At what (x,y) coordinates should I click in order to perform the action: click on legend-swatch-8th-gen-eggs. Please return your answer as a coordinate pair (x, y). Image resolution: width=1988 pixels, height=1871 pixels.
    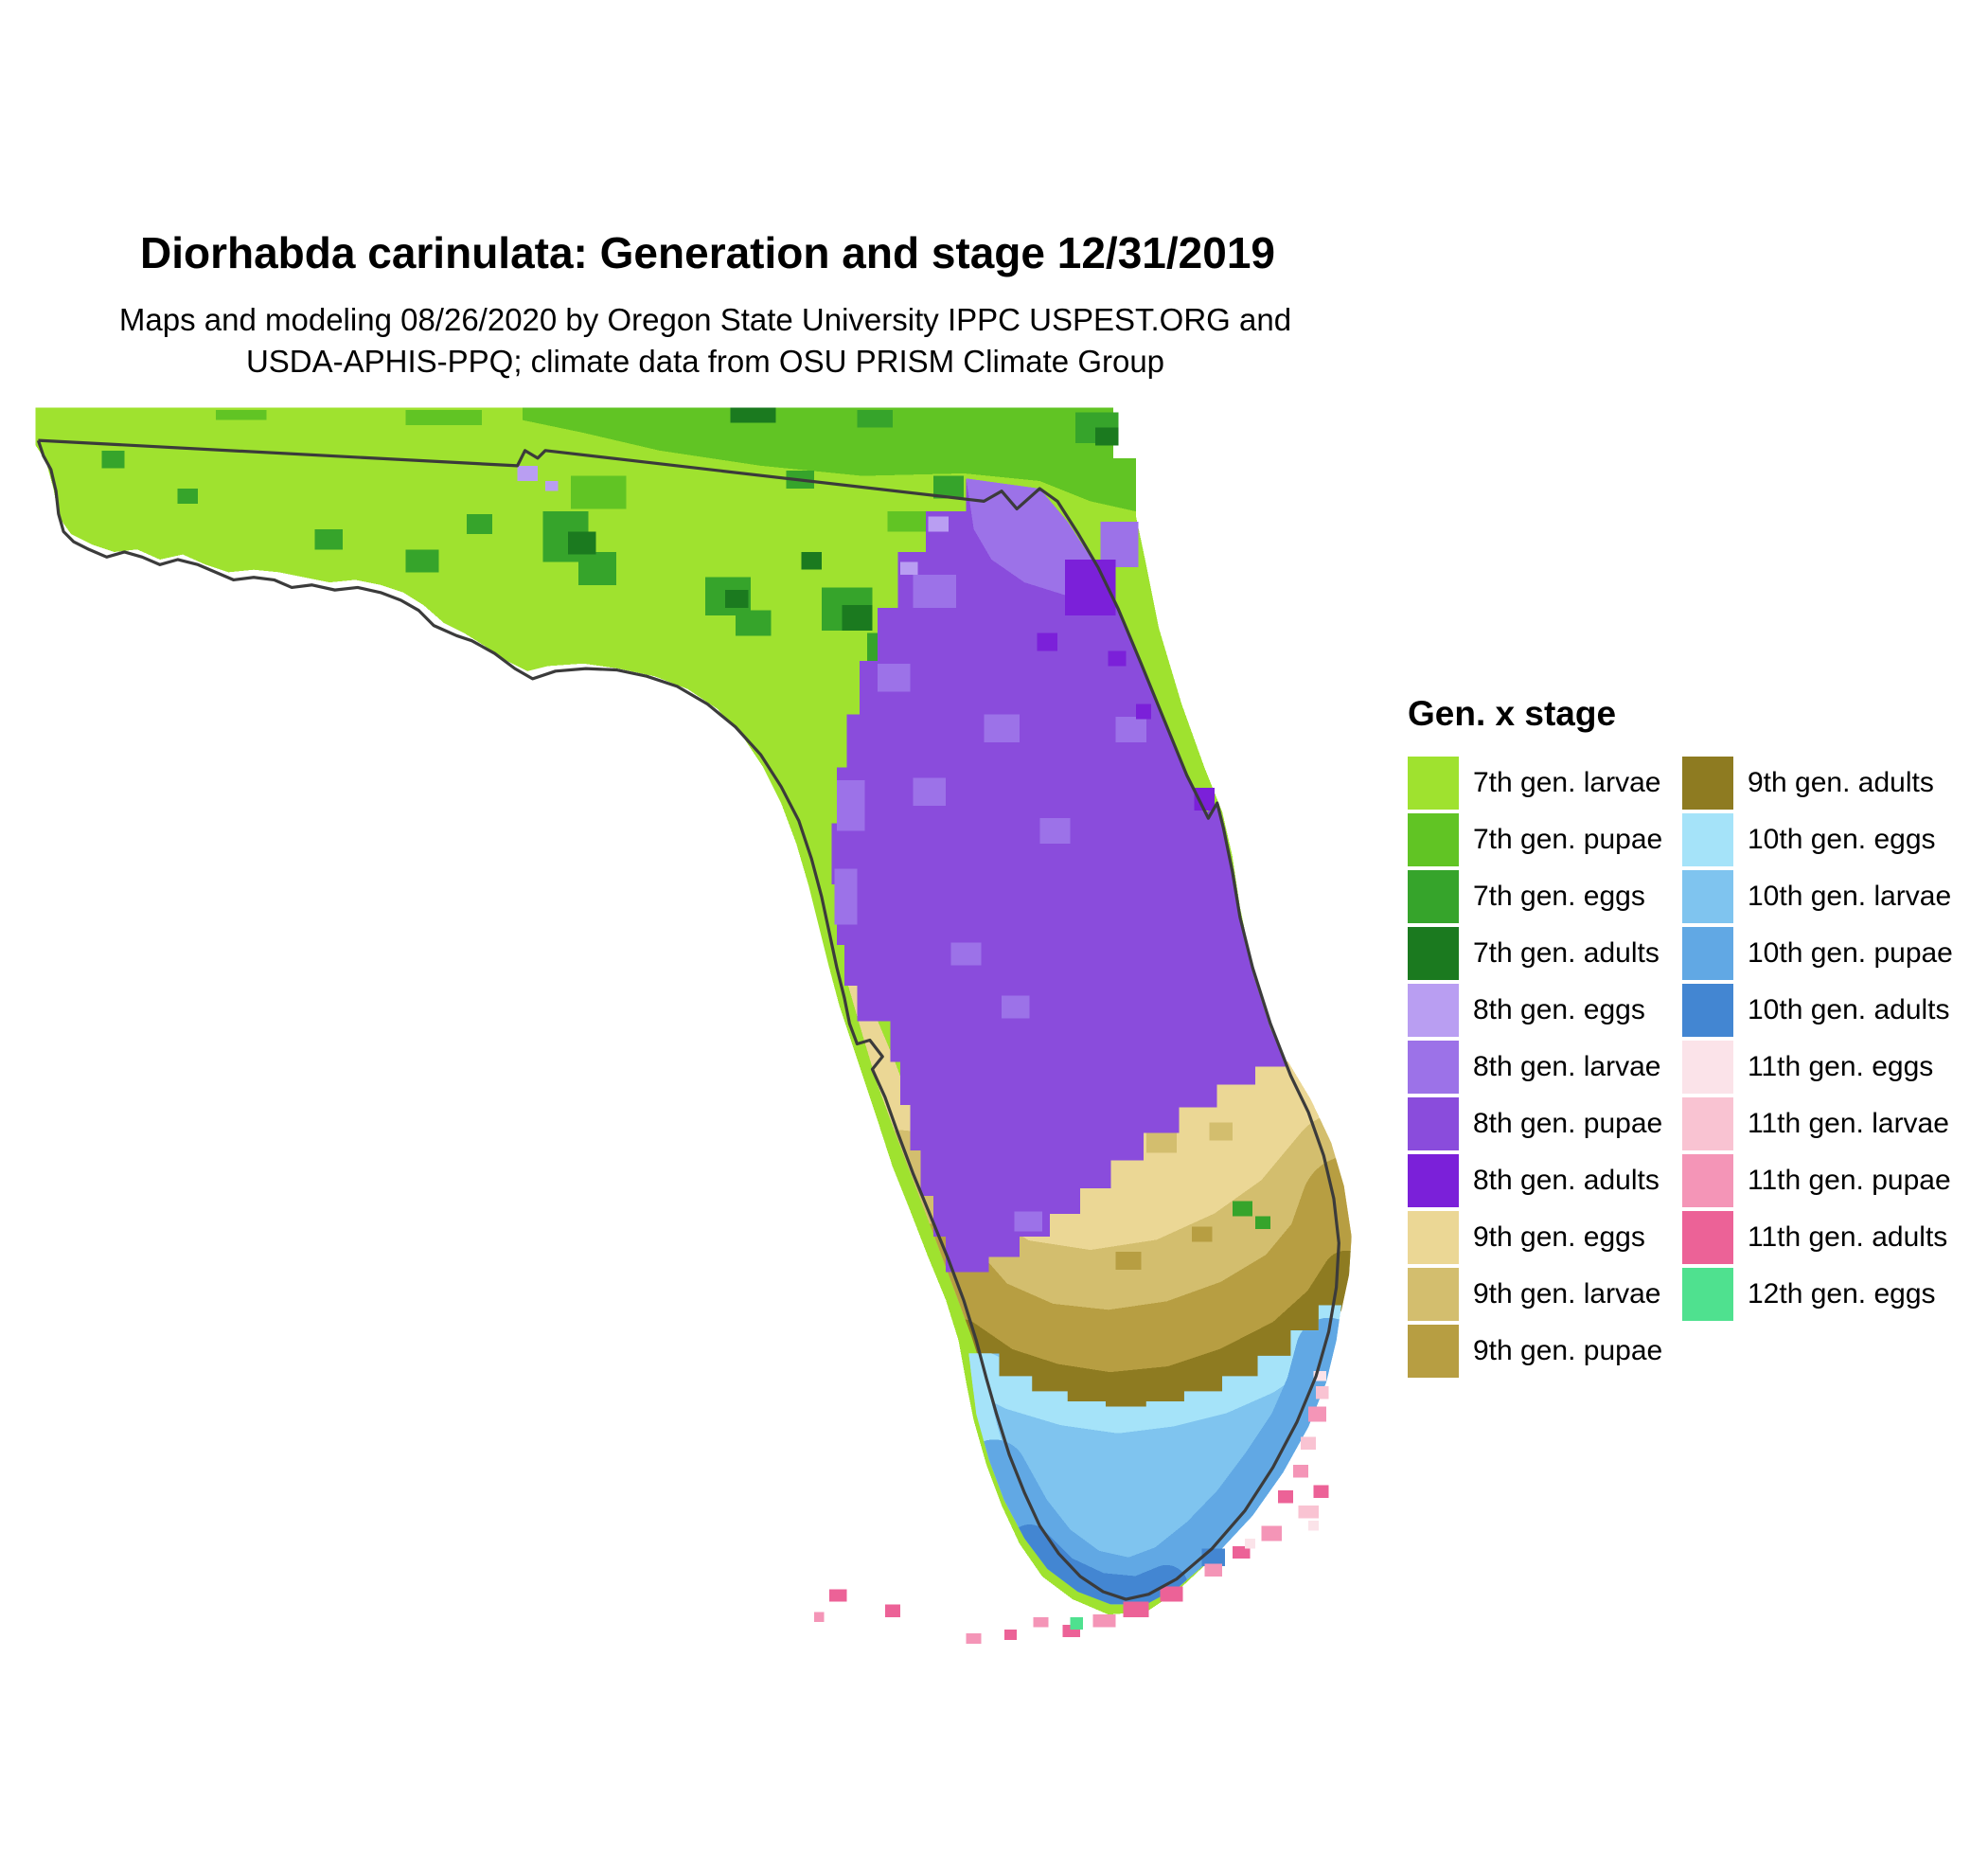
    Looking at the image, I should click on (1433, 1010).